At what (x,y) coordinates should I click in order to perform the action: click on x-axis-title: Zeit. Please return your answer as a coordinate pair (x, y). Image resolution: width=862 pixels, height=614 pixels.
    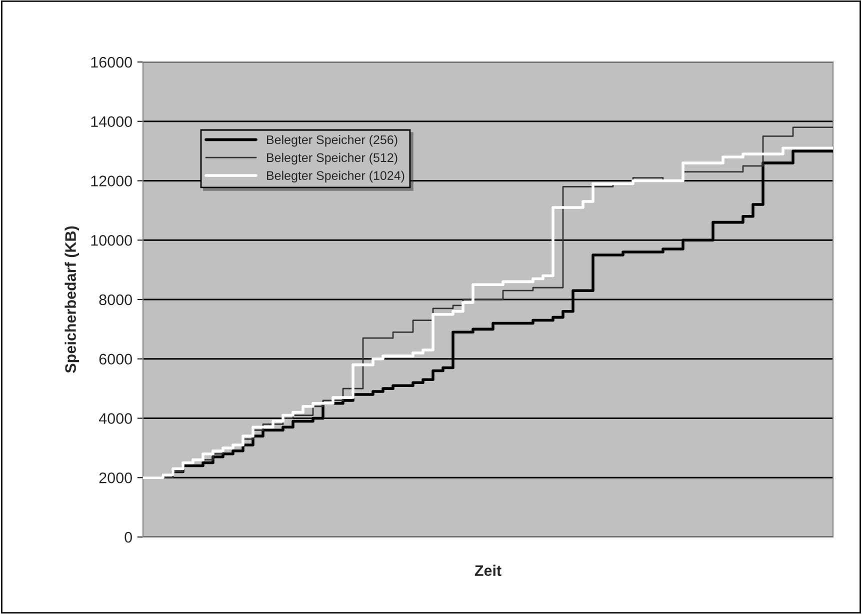
    Looking at the image, I should click on (488, 570).